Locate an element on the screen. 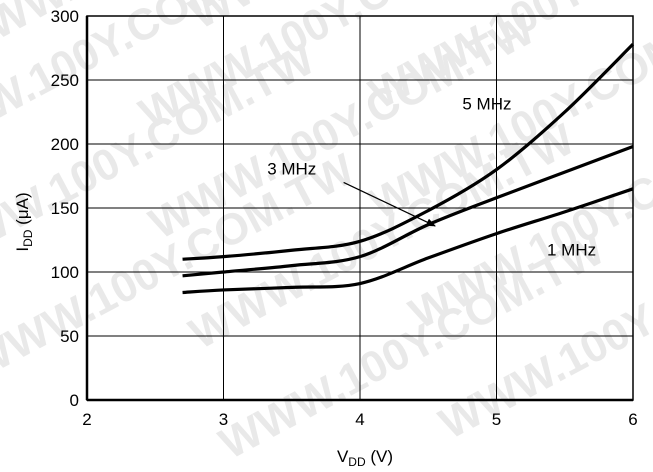 The height and width of the screenshot is (472, 653). y-axis-title: IDD (μA) is located at coordinates (24, 221).